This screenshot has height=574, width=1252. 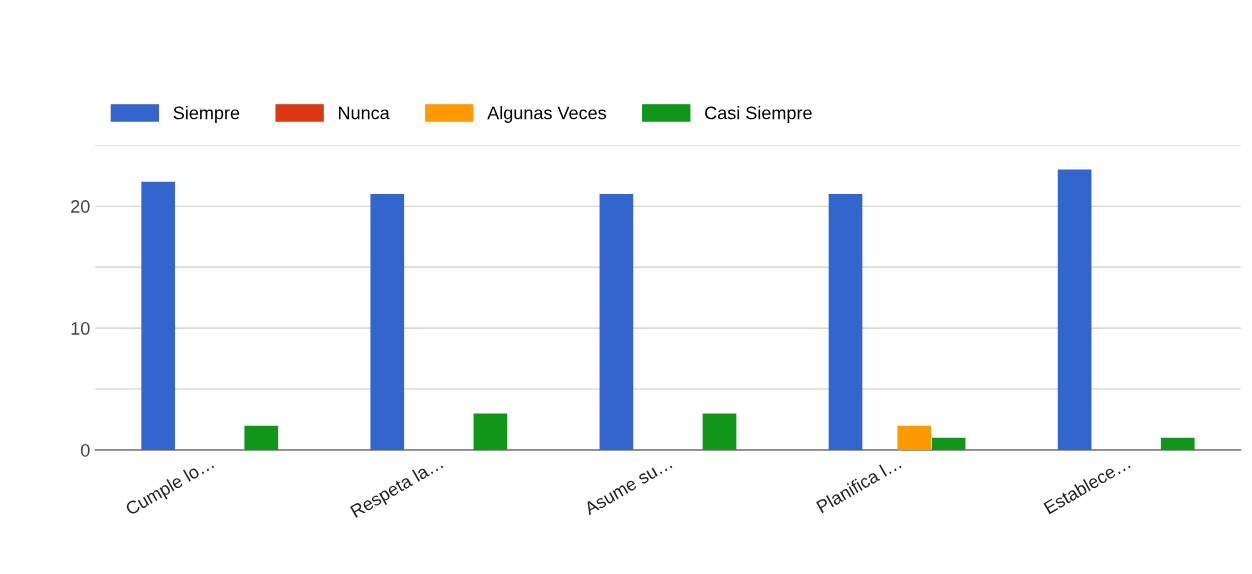 I want to click on legend-label: Casi Siempre, so click(x=758, y=114).